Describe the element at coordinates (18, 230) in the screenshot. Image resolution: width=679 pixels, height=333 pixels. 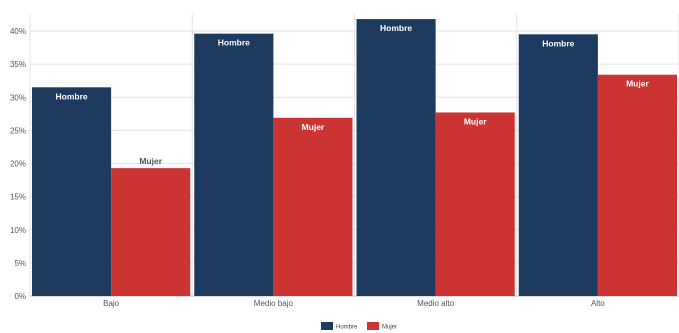
I see `y-tick-label: 10%` at that location.